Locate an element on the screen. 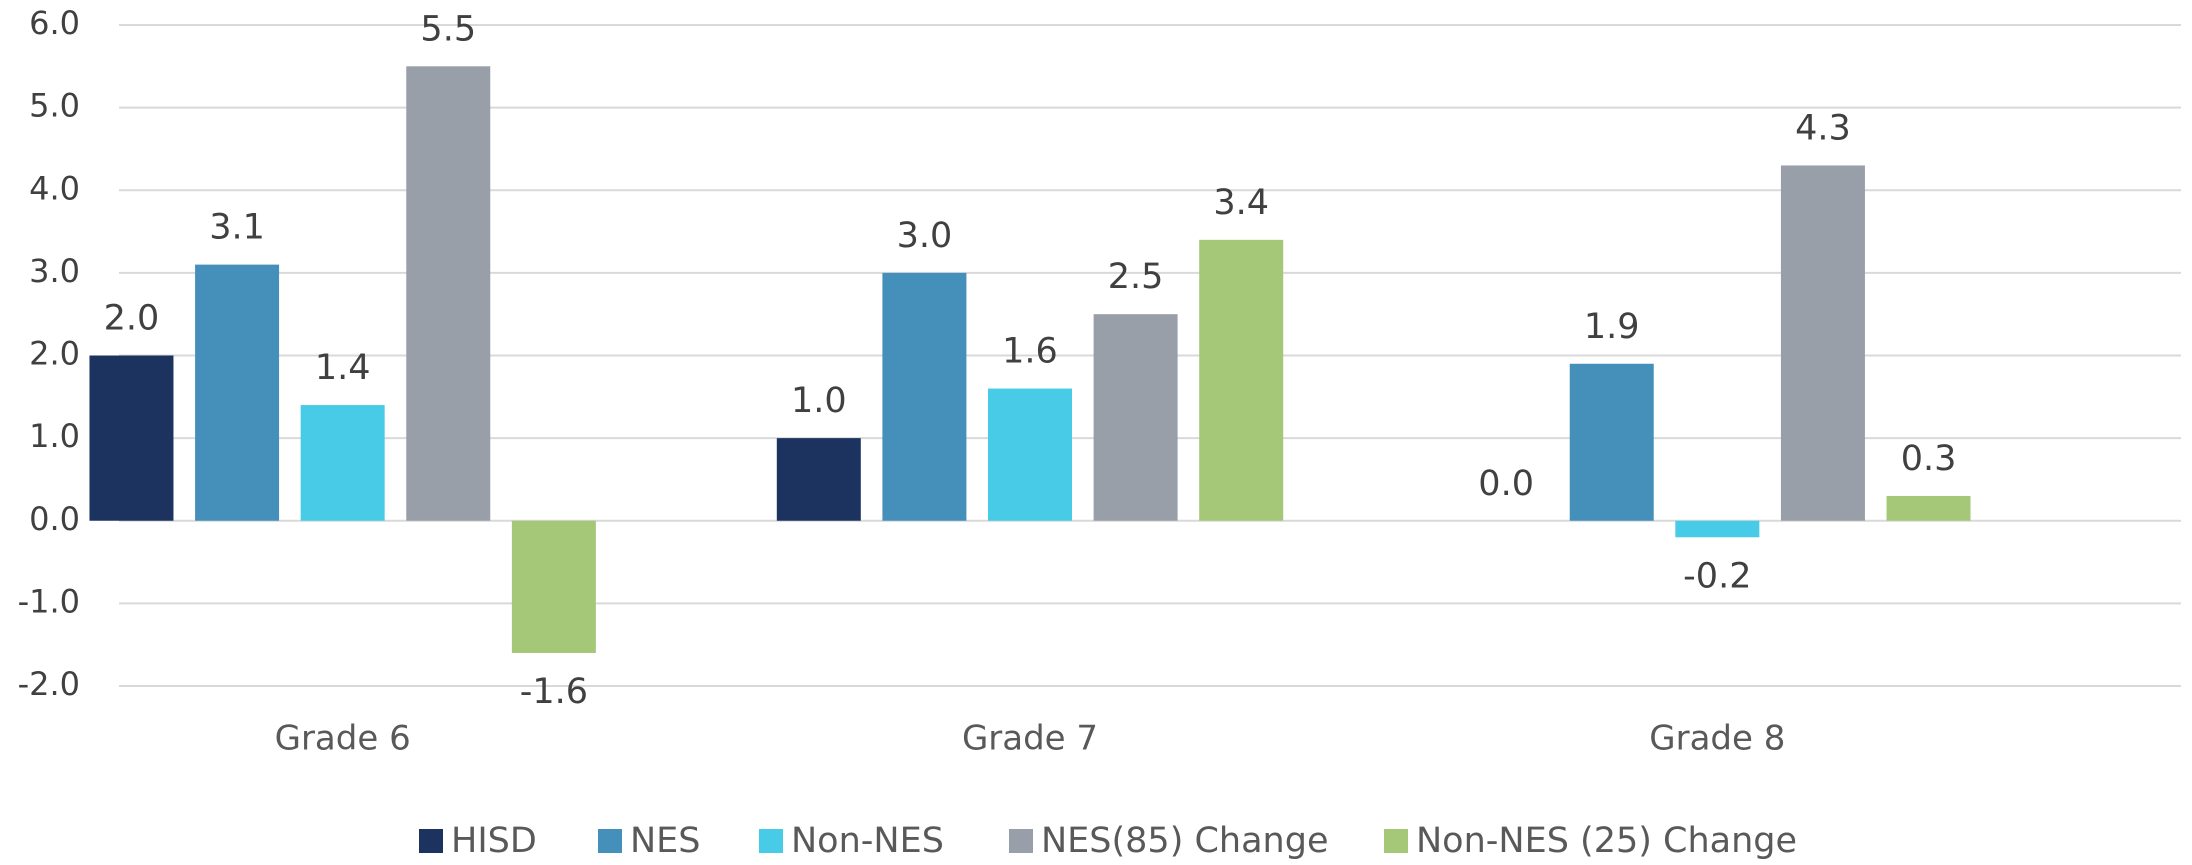 This screenshot has height=865, width=2192. legend-label: HISD is located at coordinates (494, 841).